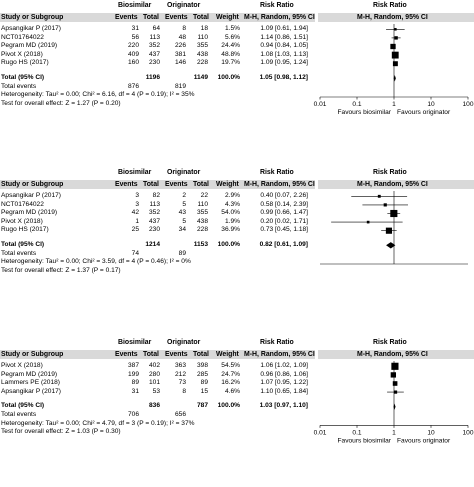  I want to click on bio-events: 1, so click(137, 221).